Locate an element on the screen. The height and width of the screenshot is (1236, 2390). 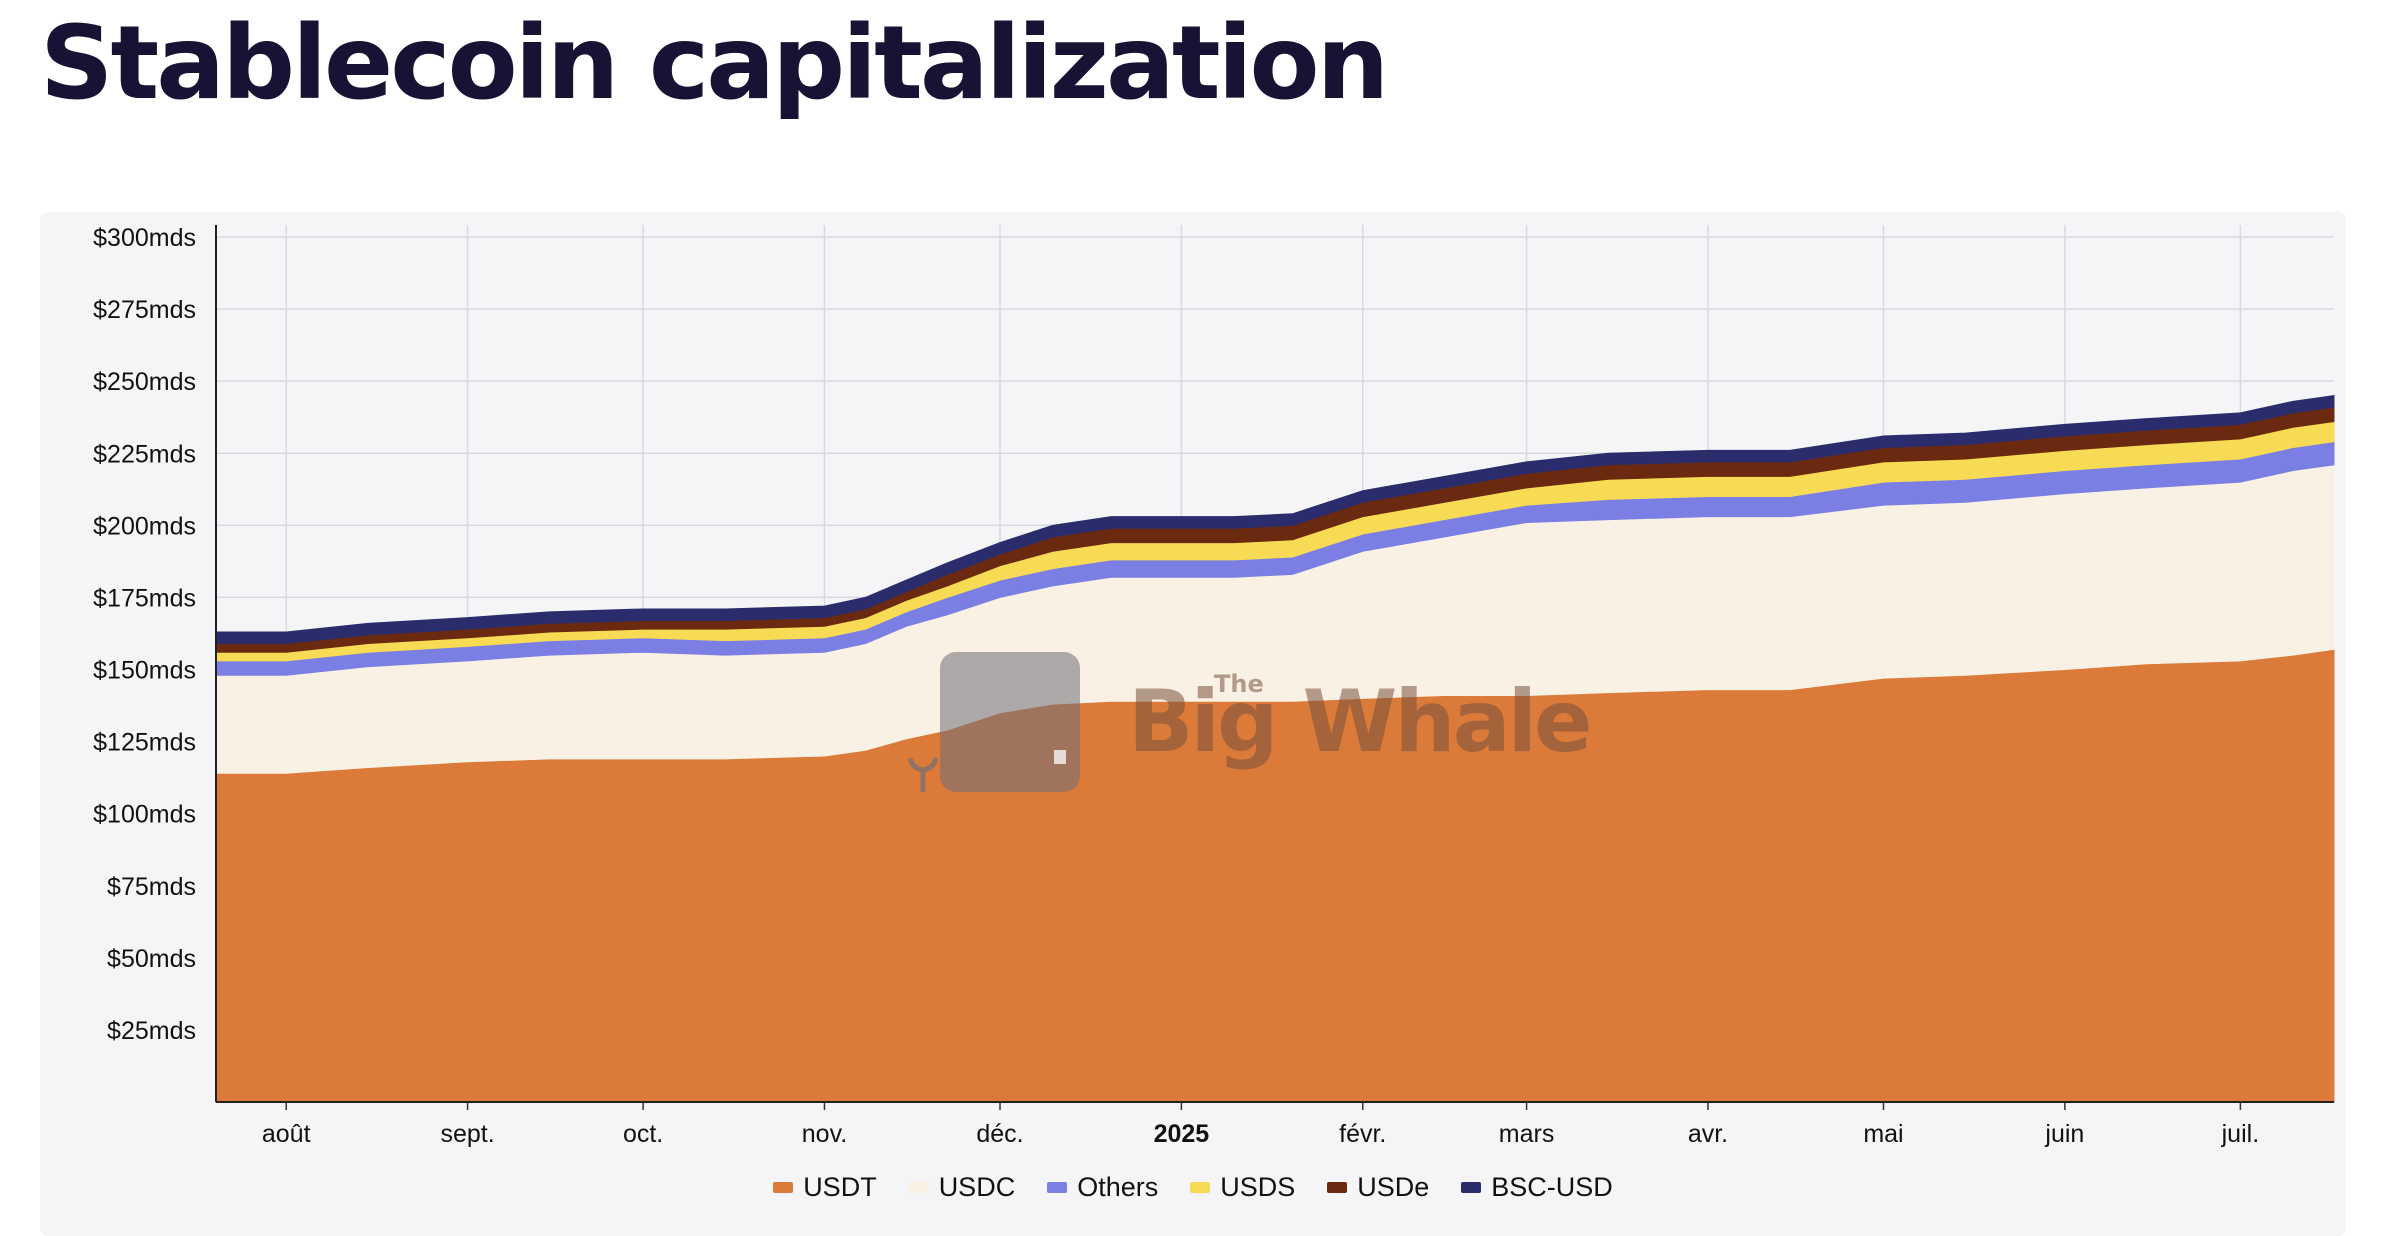
x-tick-label: mars is located at coordinates (1527, 1134).